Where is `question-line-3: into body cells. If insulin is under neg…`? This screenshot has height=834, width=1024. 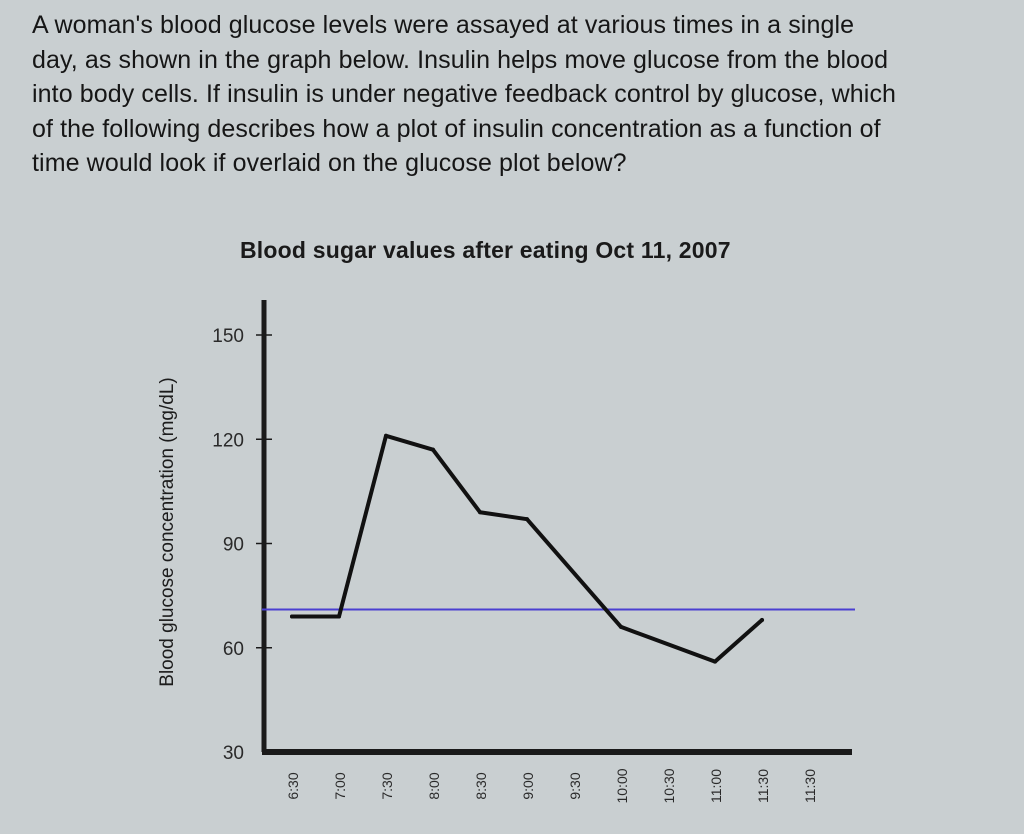 question-line-3: into body cells. If insulin is under neg… is located at coordinates (464, 94).